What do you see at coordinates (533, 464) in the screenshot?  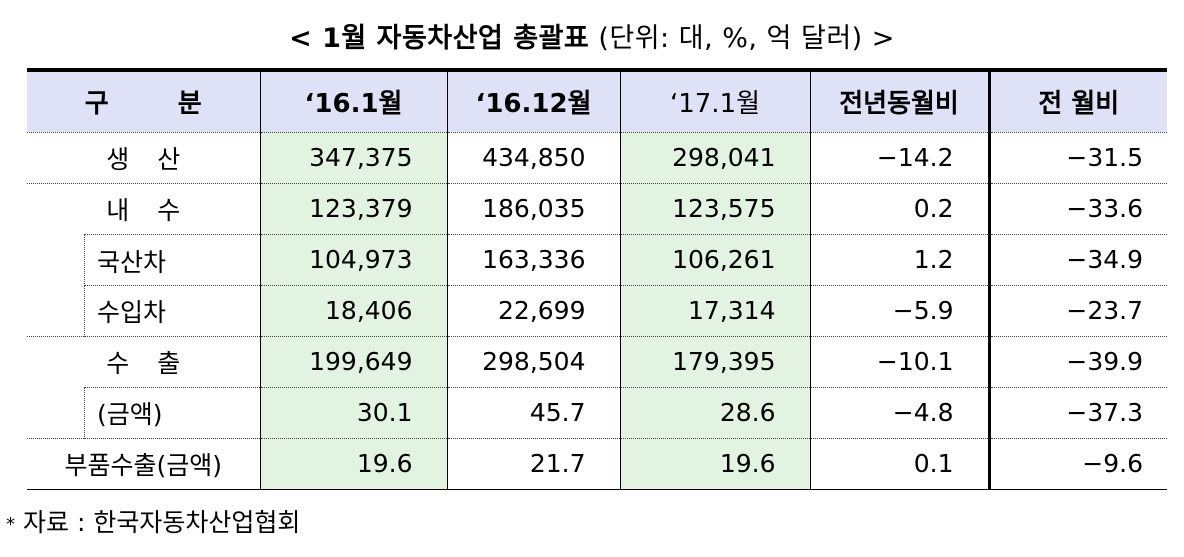 I see `cell-value: 21.7` at bounding box center [533, 464].